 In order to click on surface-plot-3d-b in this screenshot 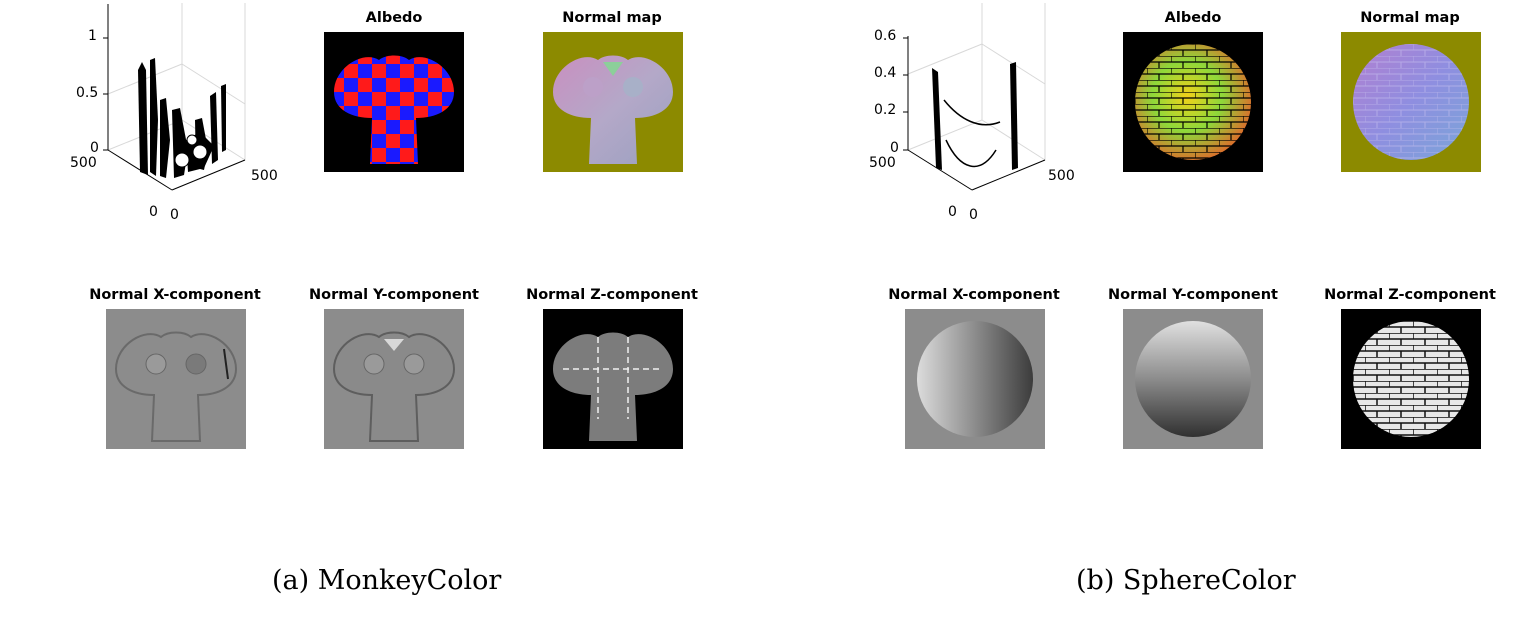, I will do `click(974, 95)`.